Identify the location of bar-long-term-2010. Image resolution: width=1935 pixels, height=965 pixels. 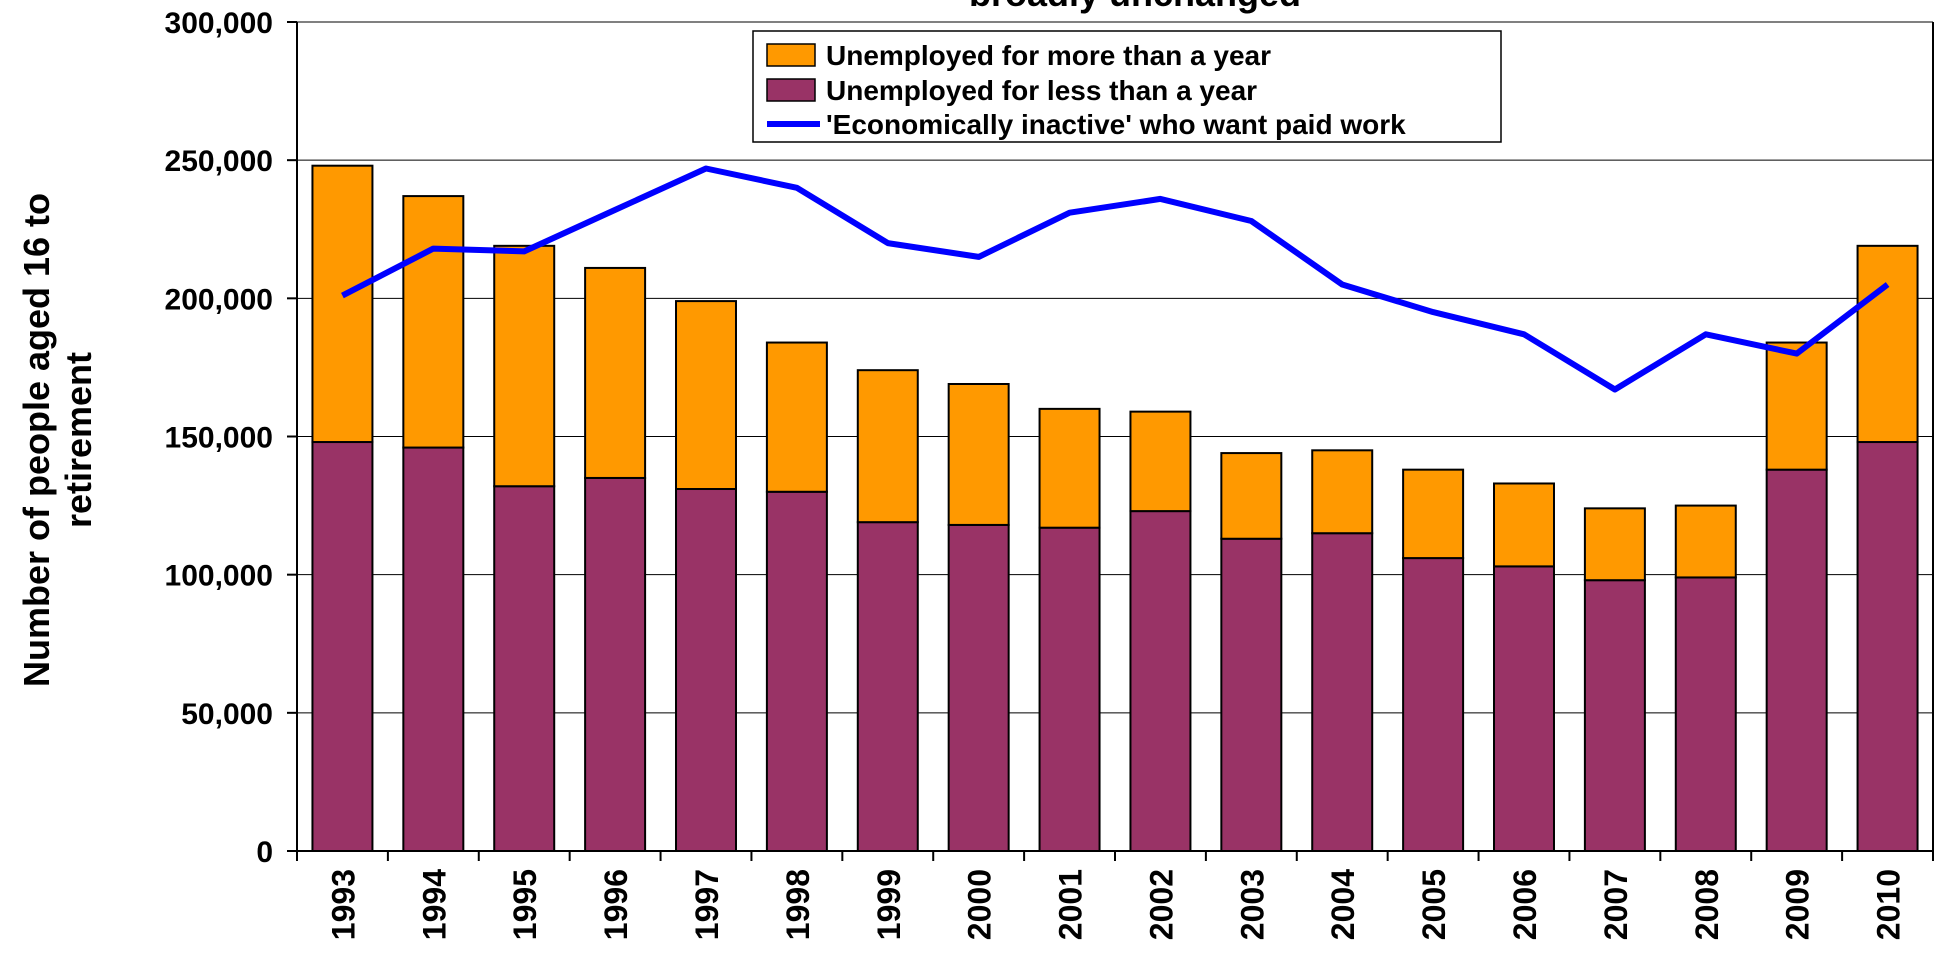
(1887, 344).